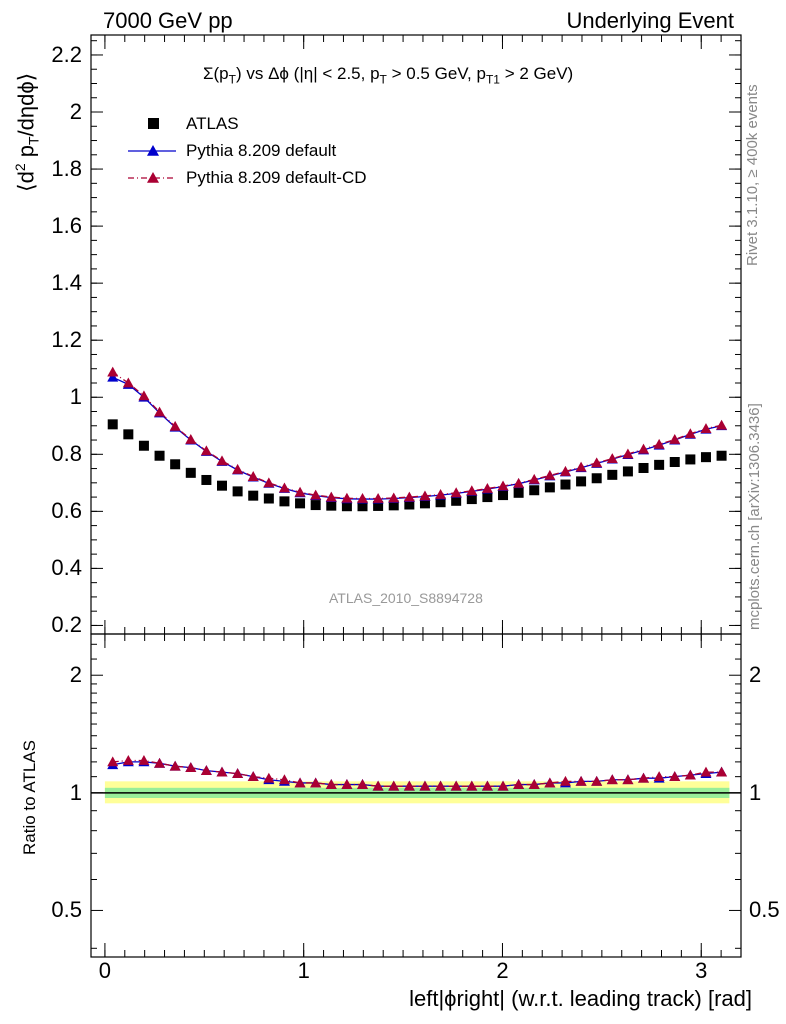  What do you see at coordinates (75, 111) in the screenshot?
I see `y-tick-label: 2` at bounding box center [75, 111].